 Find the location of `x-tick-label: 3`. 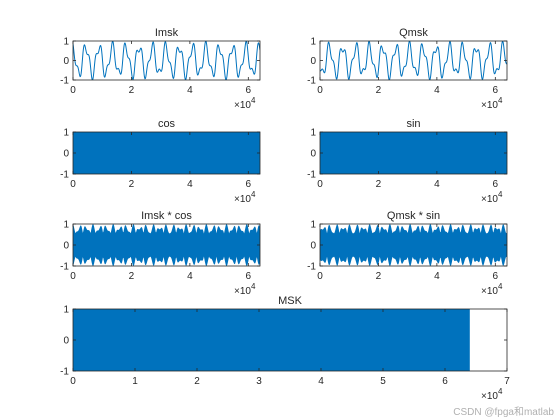

x-tick-label: 3 is located at coordinates (259, 381).